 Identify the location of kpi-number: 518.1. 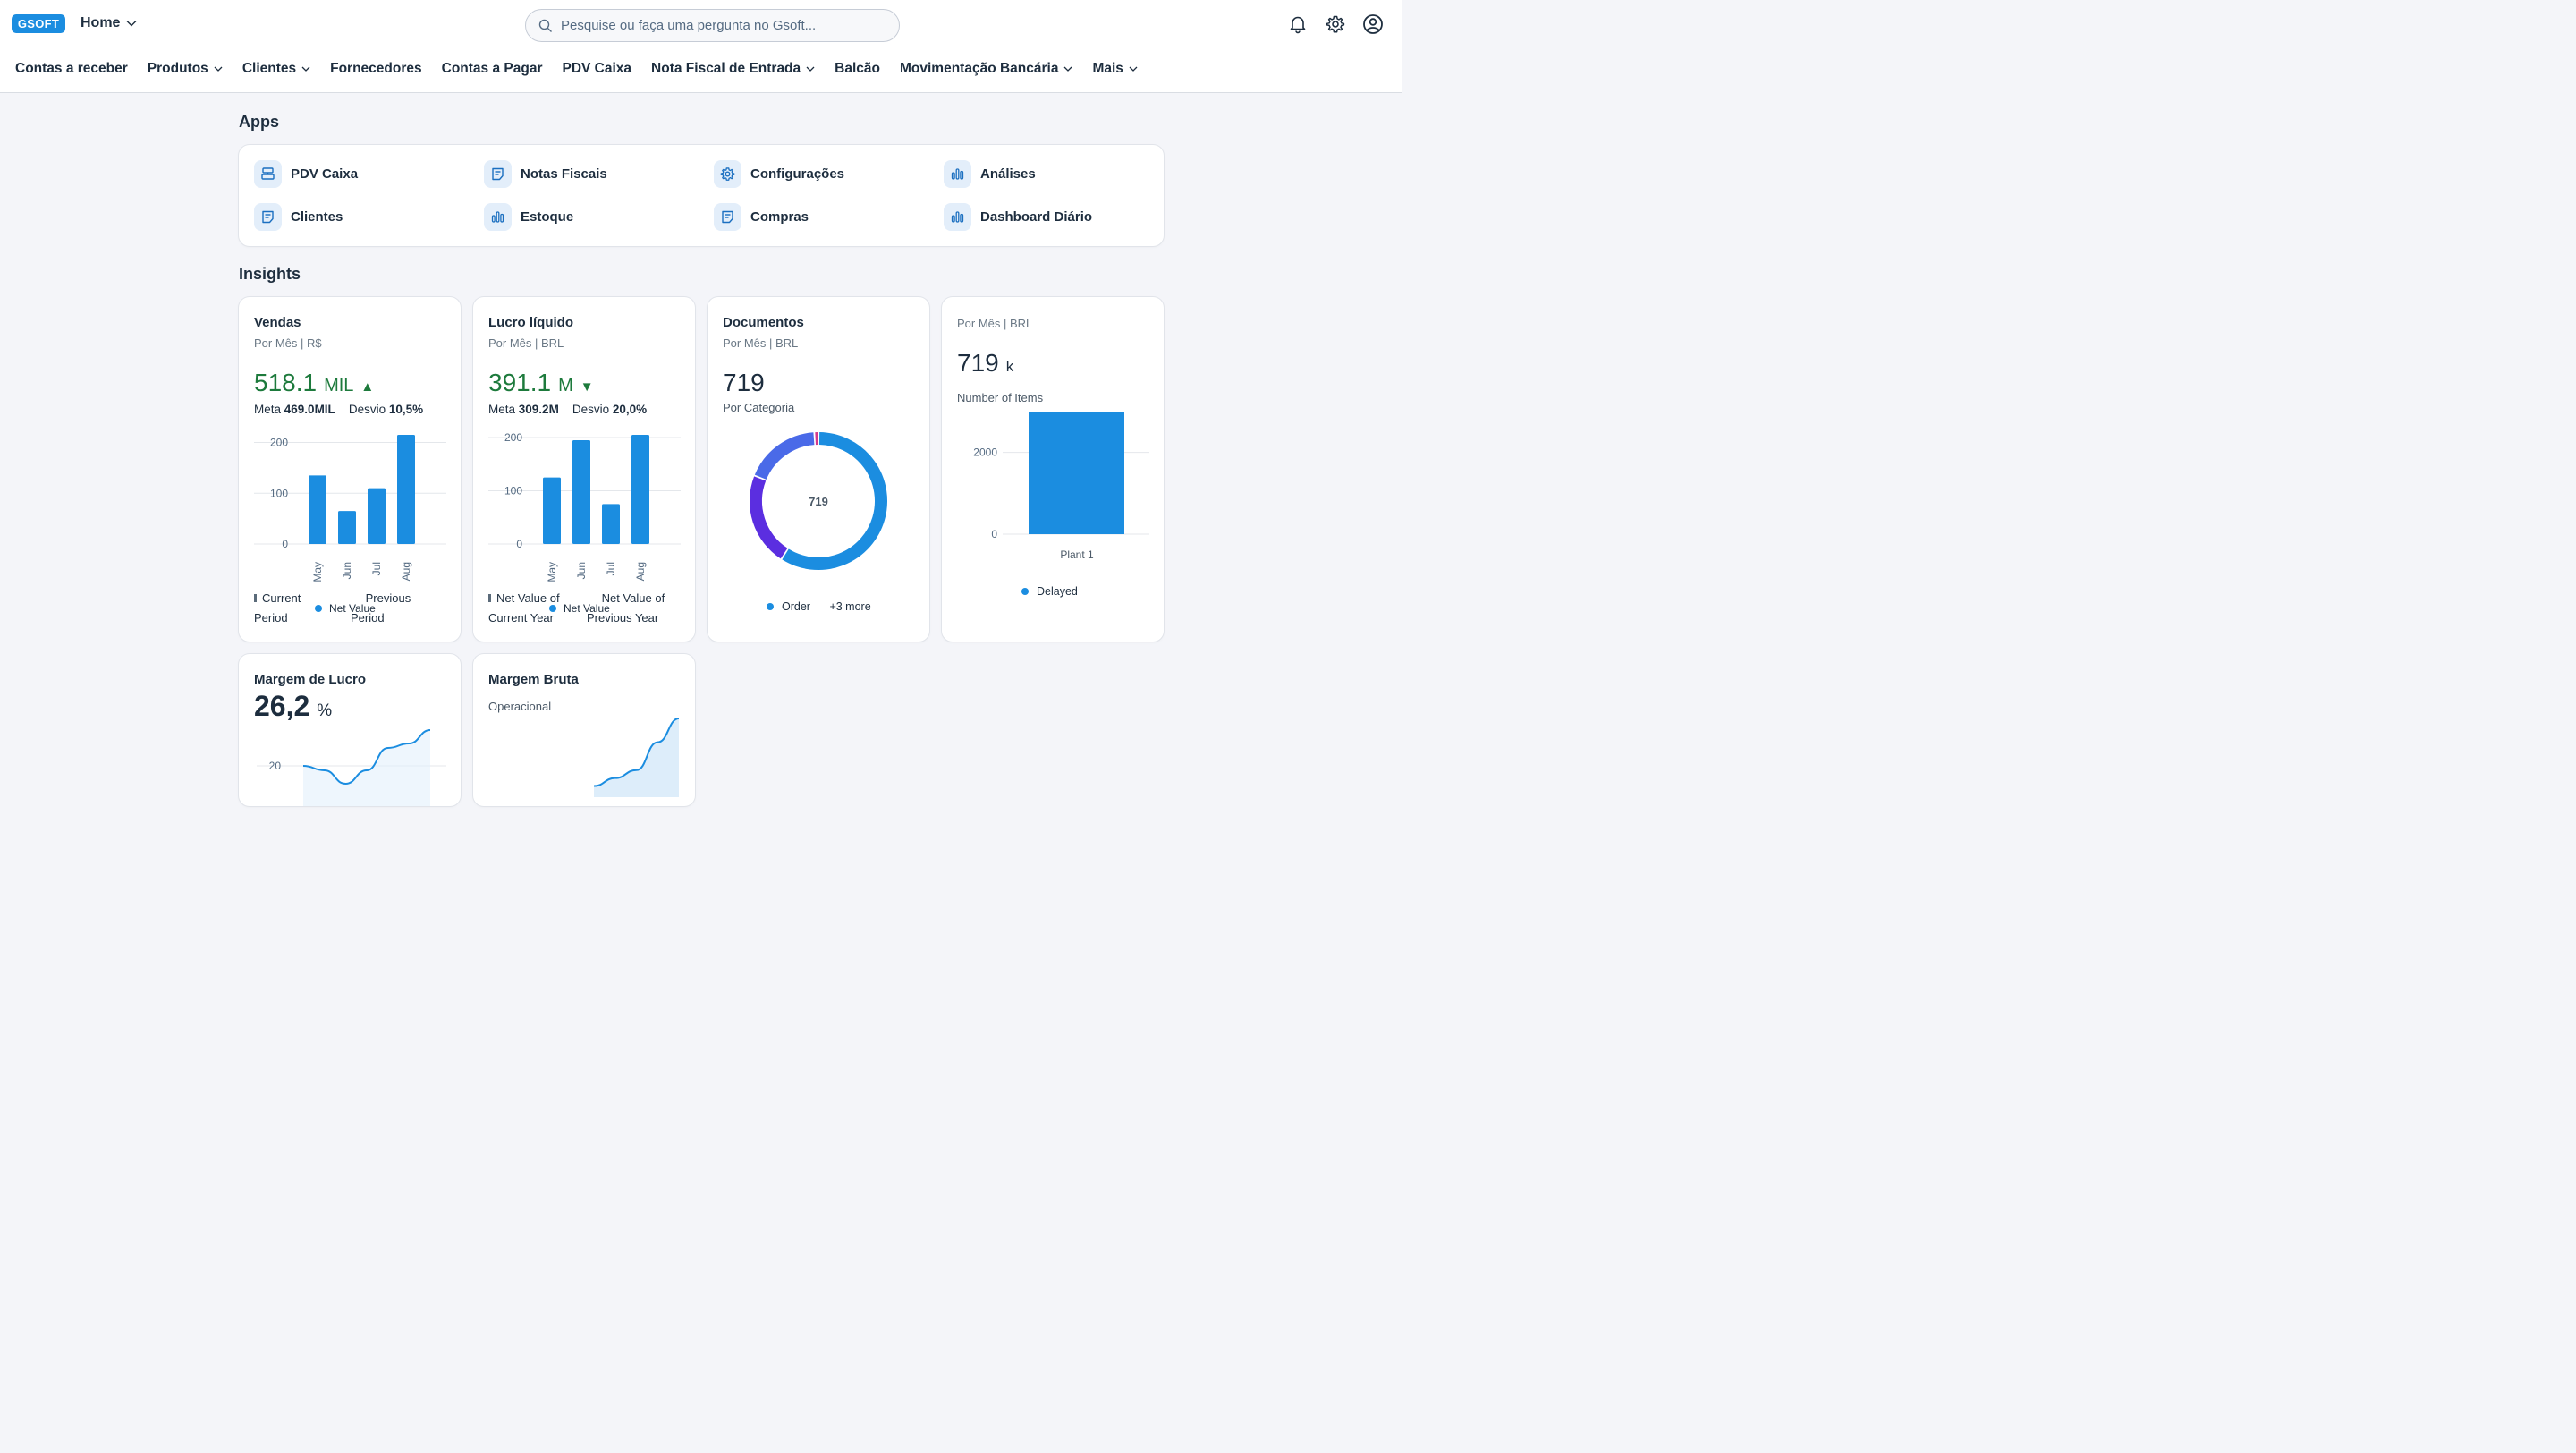
(286, 382).